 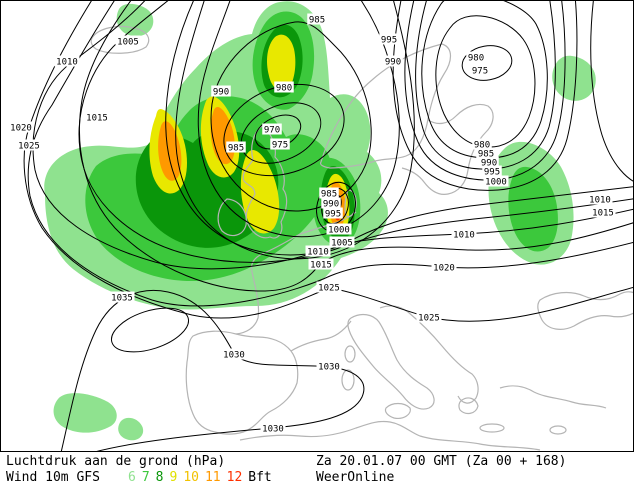 I want to click on svg-text: 970, so click(x=272, y=131).